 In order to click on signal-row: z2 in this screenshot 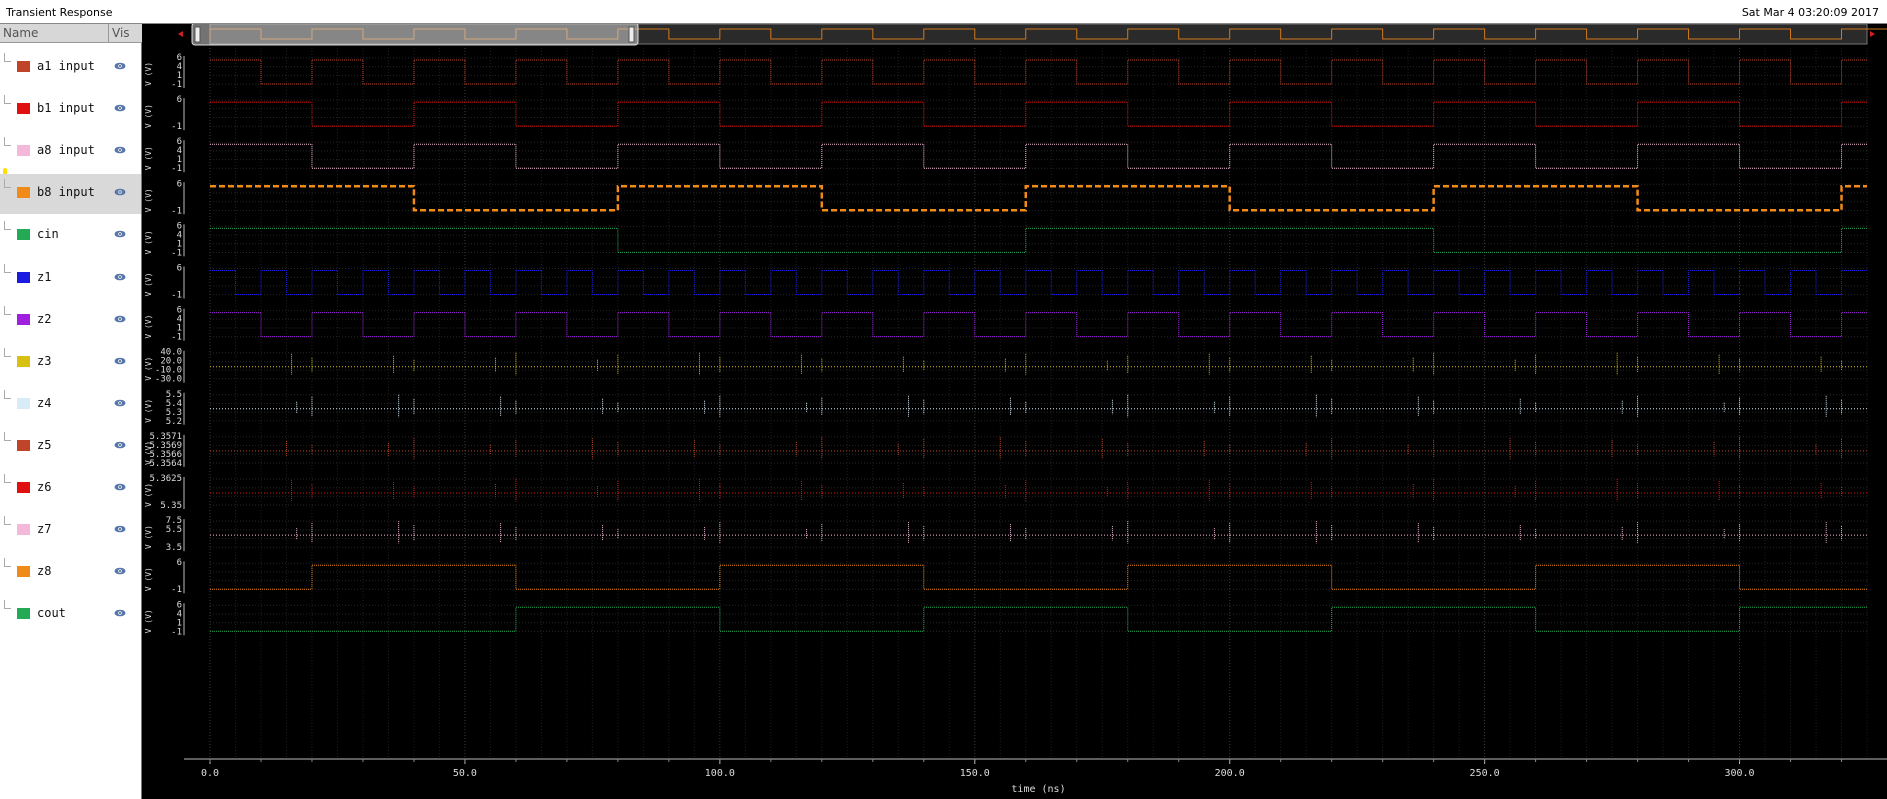, I will do `click(70, 321)`.